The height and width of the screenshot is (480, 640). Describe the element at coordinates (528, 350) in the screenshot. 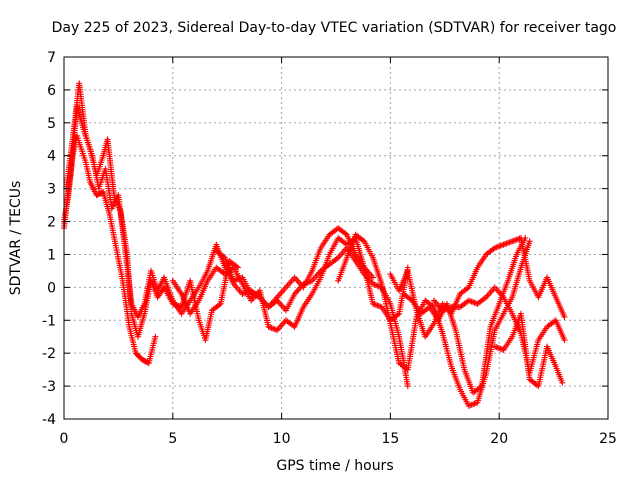

I see `series-sat-j` at that location.